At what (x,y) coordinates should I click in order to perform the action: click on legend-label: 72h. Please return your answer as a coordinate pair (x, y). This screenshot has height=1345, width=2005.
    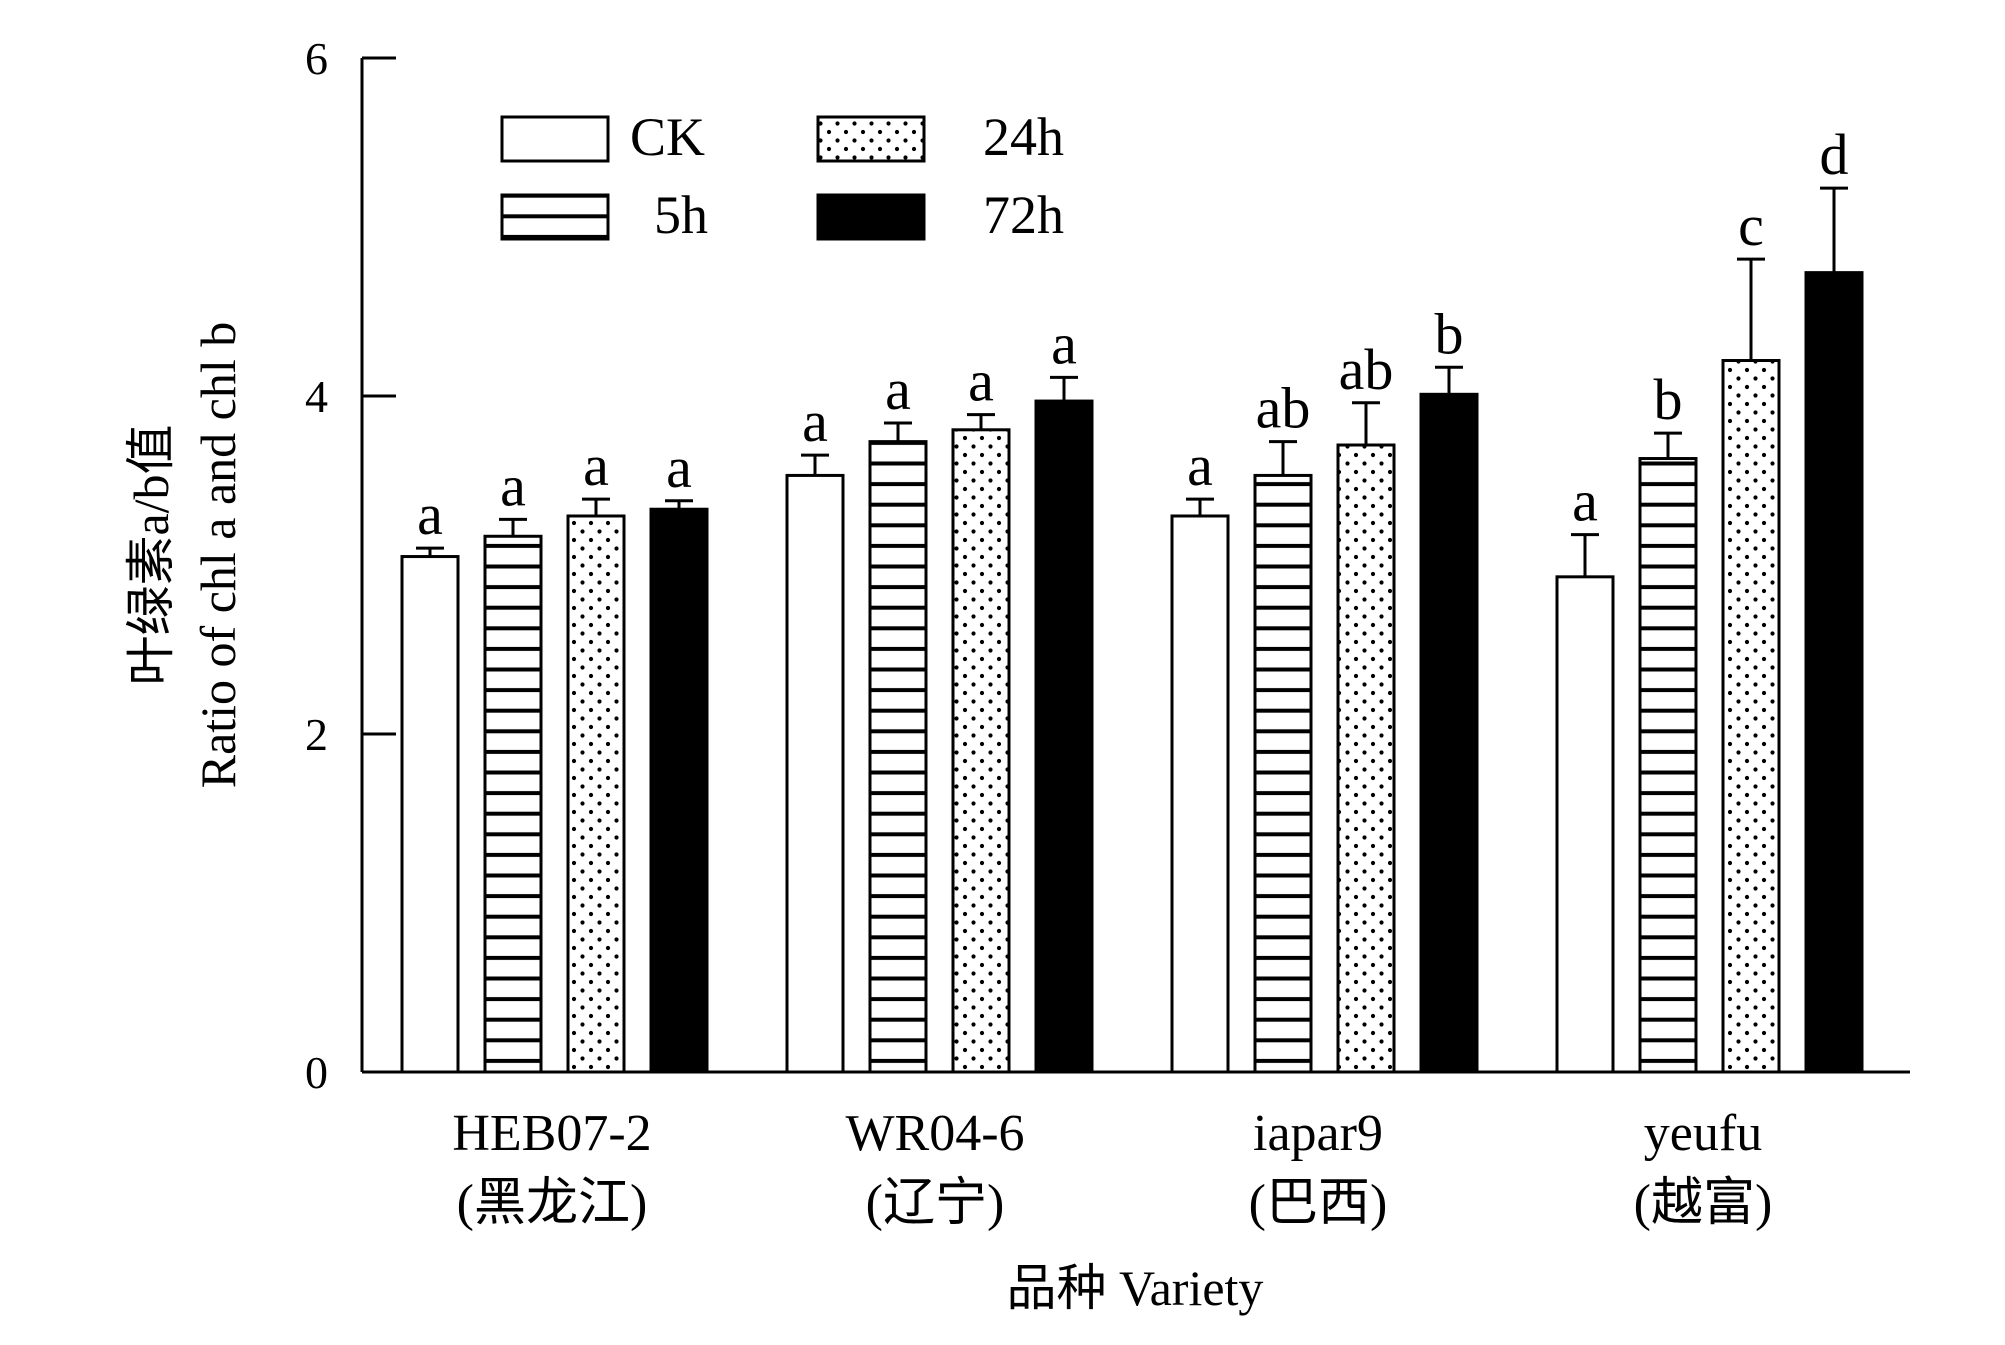
    Looking at the image, I should click on (1023, 215).